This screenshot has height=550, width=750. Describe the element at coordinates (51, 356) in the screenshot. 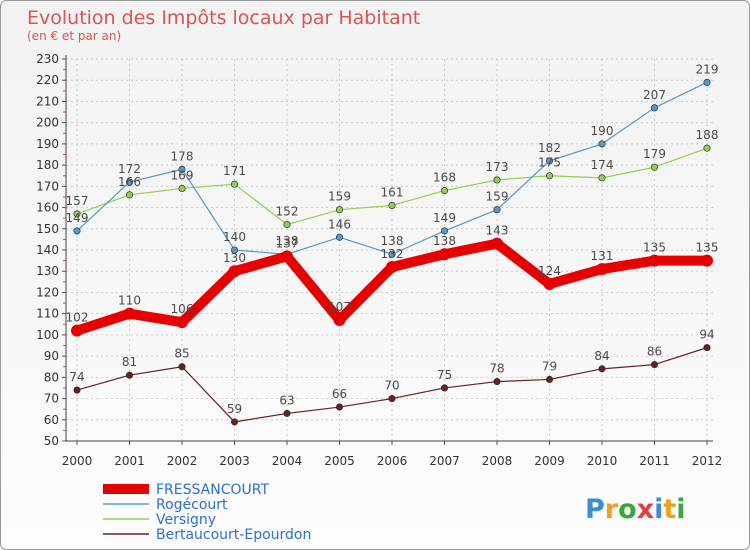

I see `y-tick-label: 90` at that location.